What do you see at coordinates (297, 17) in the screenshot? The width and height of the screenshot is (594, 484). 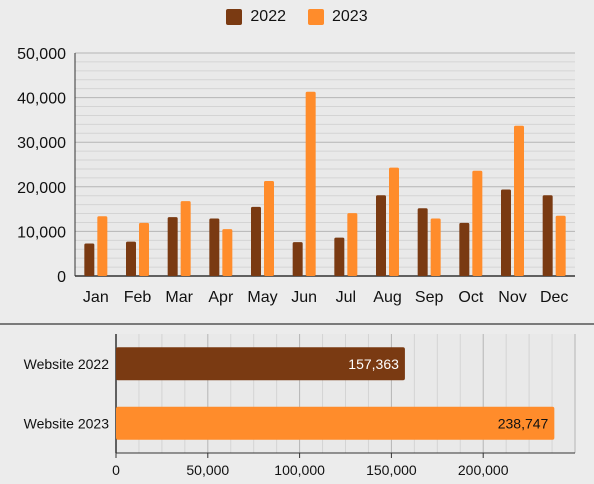 I see `legend: 2022 2023` at bounding box center [297, 17].